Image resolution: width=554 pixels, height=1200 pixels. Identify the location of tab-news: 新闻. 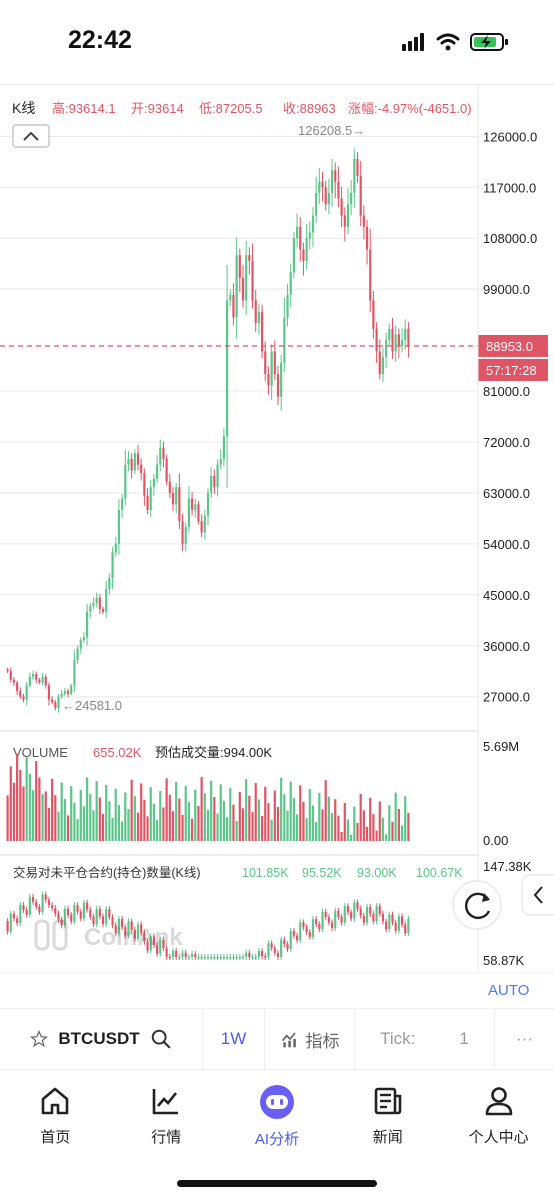
(387, 1135).